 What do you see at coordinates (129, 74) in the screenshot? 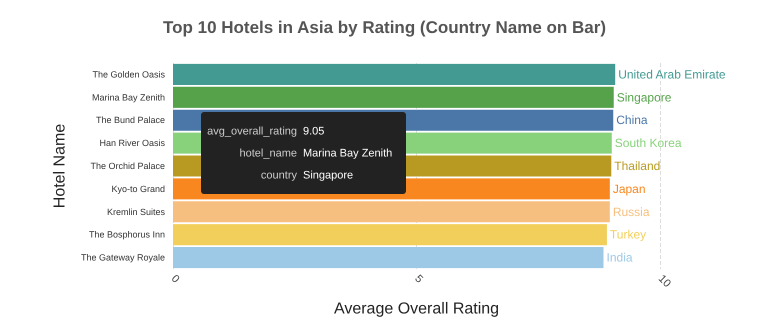
I see `y-tick-label: The Golden Oasis` at bounding box center [129, 74].